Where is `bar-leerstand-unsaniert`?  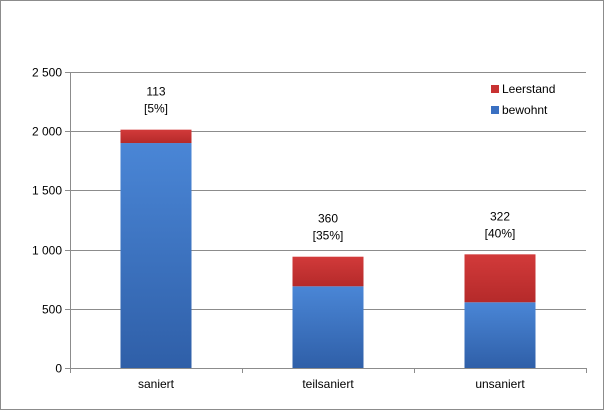 bar-leerstand-unsaniert is located at coordinates (500, 278).